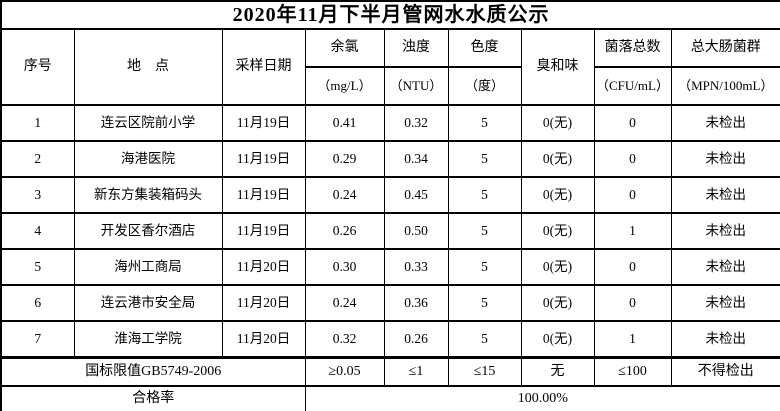  Describe the element at coordinates (148, 267) in the screenshot. I see `cell-location: 海州工商局` at that location.